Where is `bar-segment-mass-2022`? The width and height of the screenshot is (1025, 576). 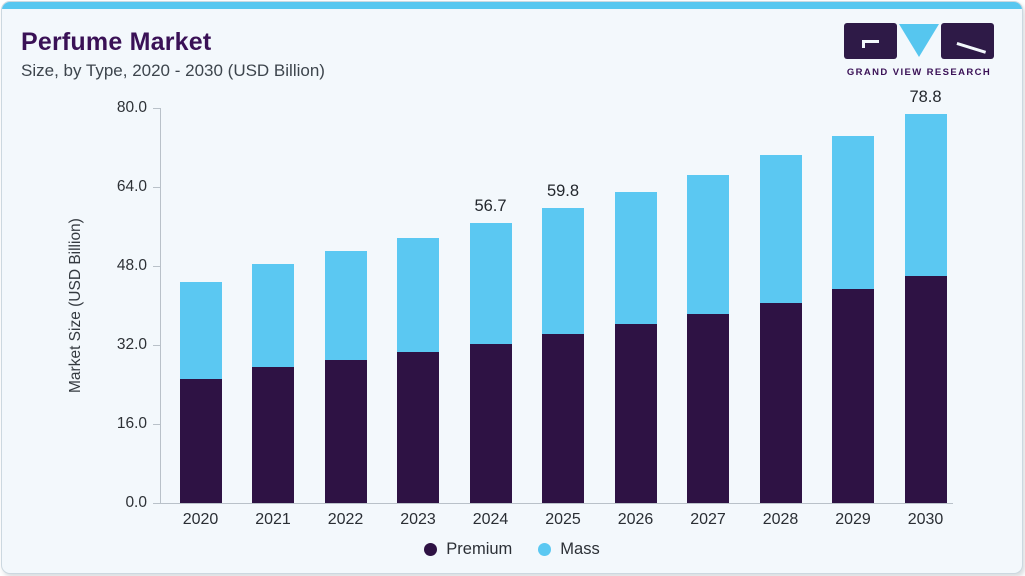
bar-segment-mass-2022 is located at coordinates (345, 305).